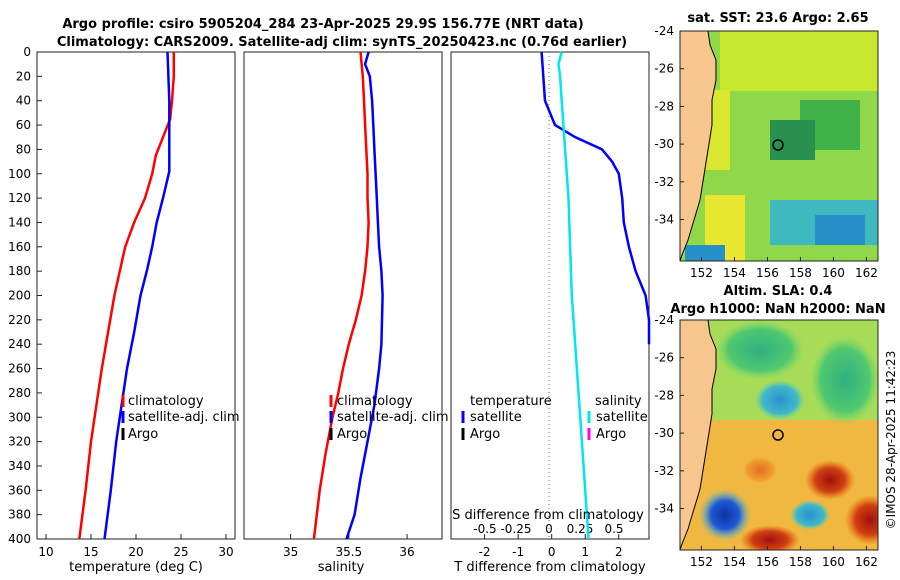 The width and height of the screenshot is (900, 580). I want to click on y-tick-label: 140, so click(19, 222).